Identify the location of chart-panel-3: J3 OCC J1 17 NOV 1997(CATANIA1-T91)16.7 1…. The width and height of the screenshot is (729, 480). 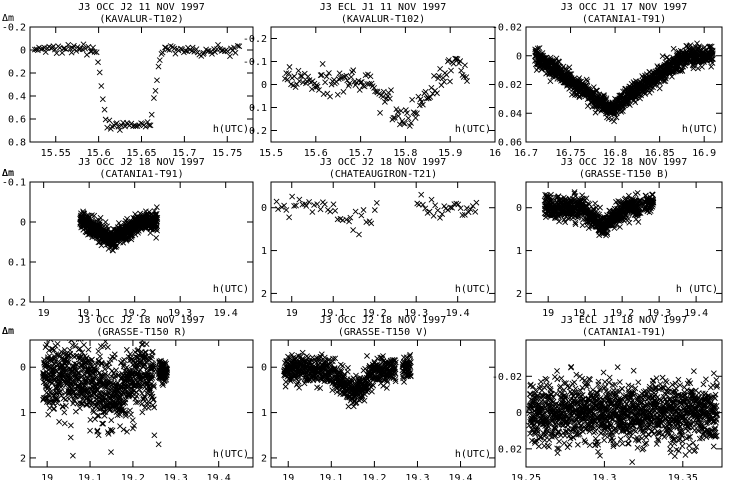
(607, 80).